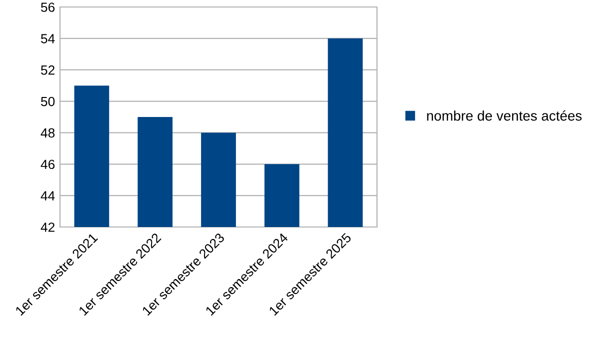 This screenshot has height=340, width=605. What do you see at coordinates (47, 133) in the screenshot?
I see `y-tick-label: 48` at bounding box center [47, 133].